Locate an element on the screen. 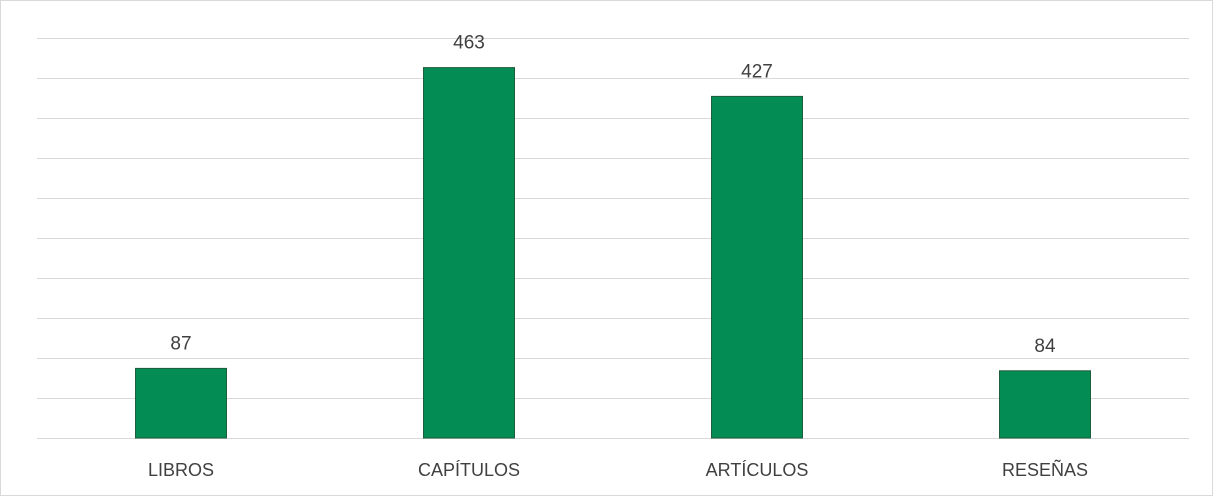  category-label: ARTÍCULOS is located at coordinates (757, 470).